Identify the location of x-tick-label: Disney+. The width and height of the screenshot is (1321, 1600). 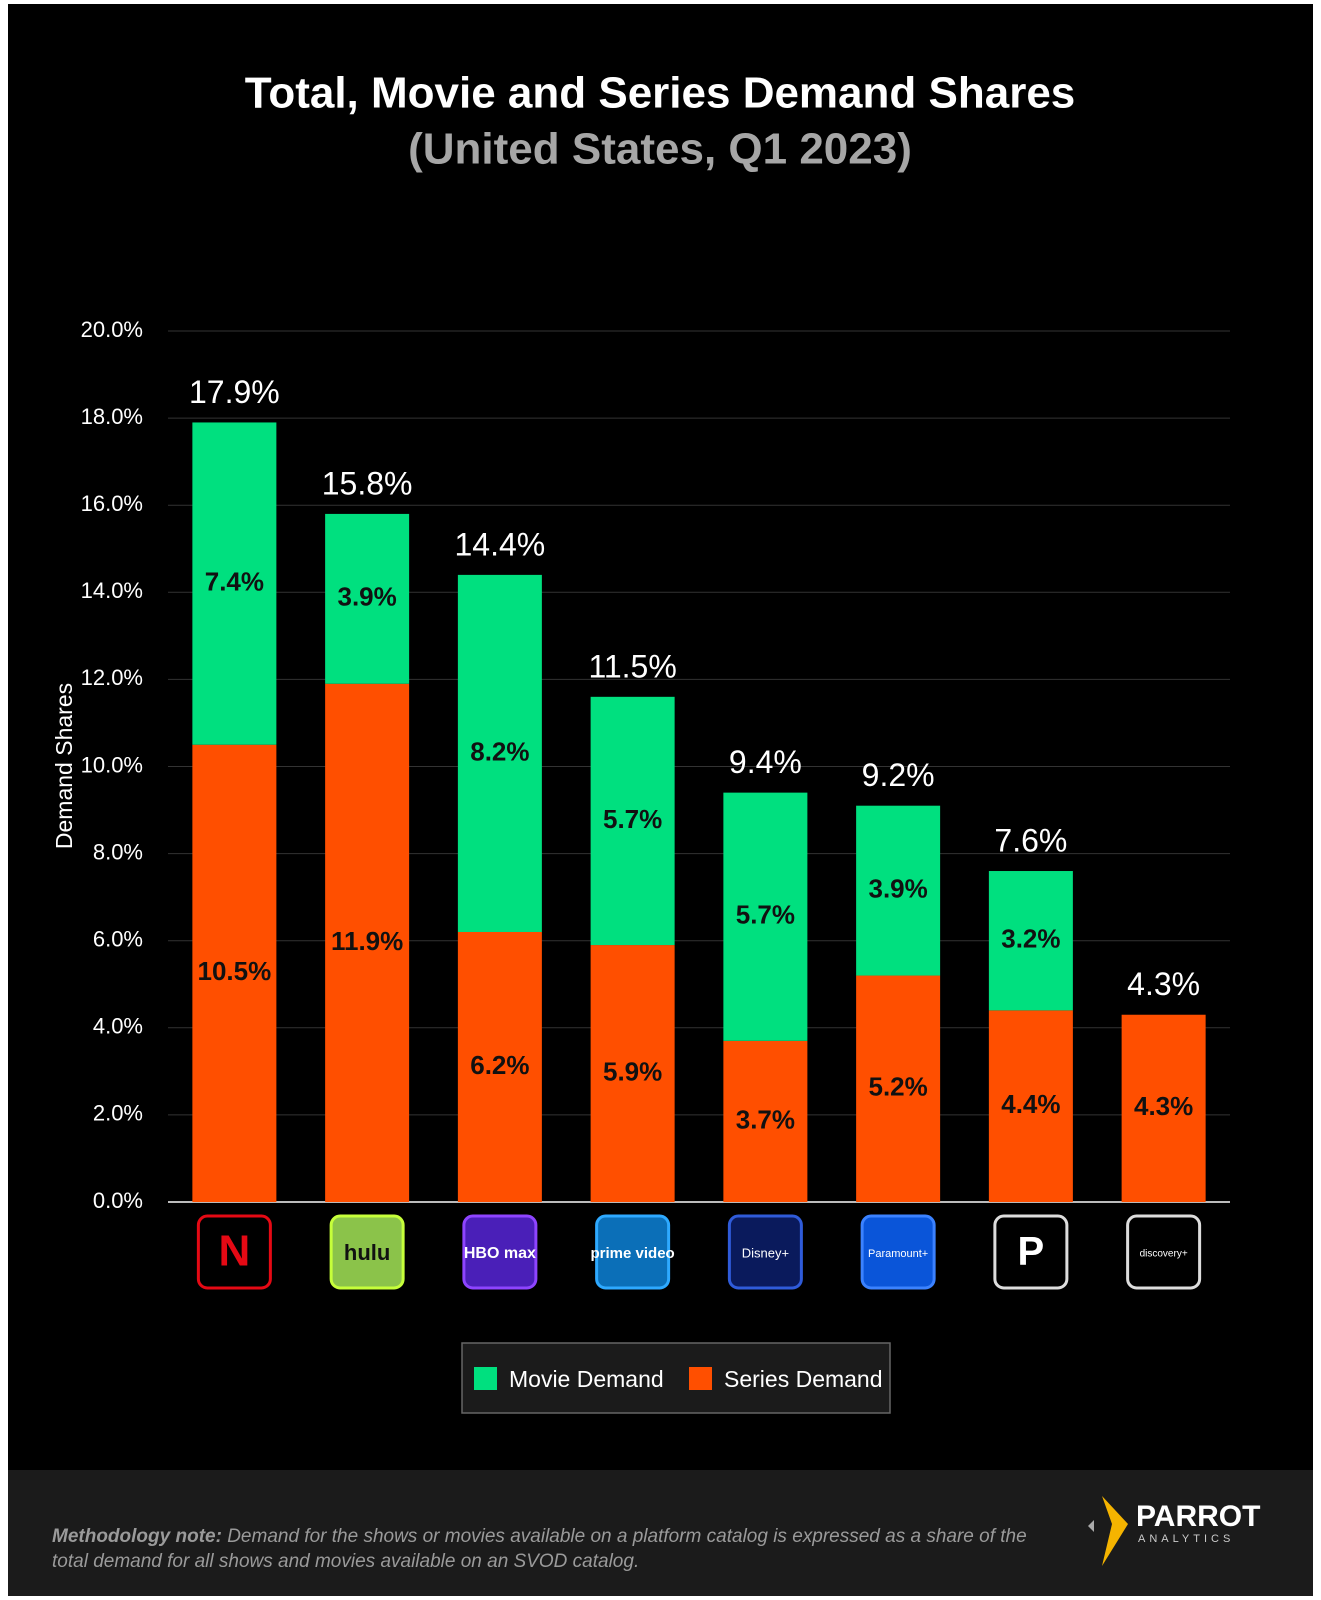
(765, 1252).